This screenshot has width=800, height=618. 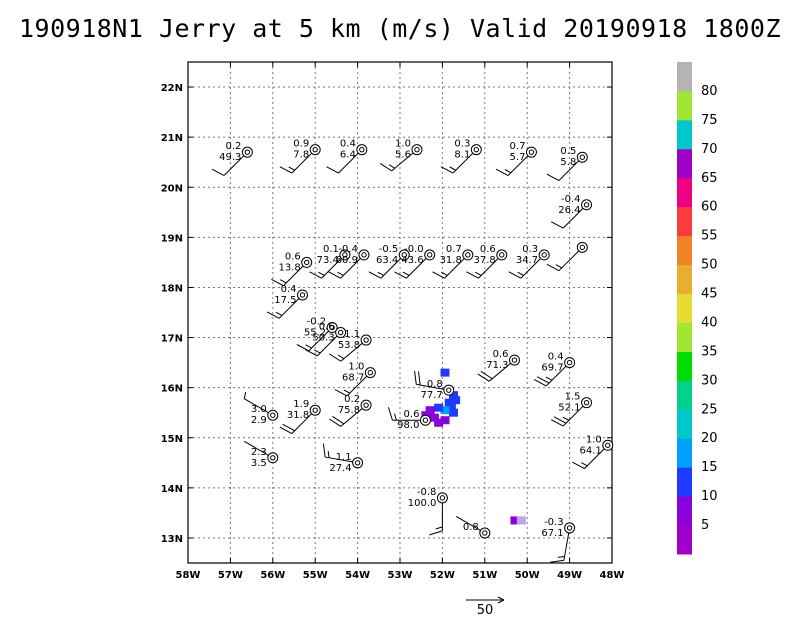 I want to click on station-value-bottom: 8.1, so click(x=462, y=155).